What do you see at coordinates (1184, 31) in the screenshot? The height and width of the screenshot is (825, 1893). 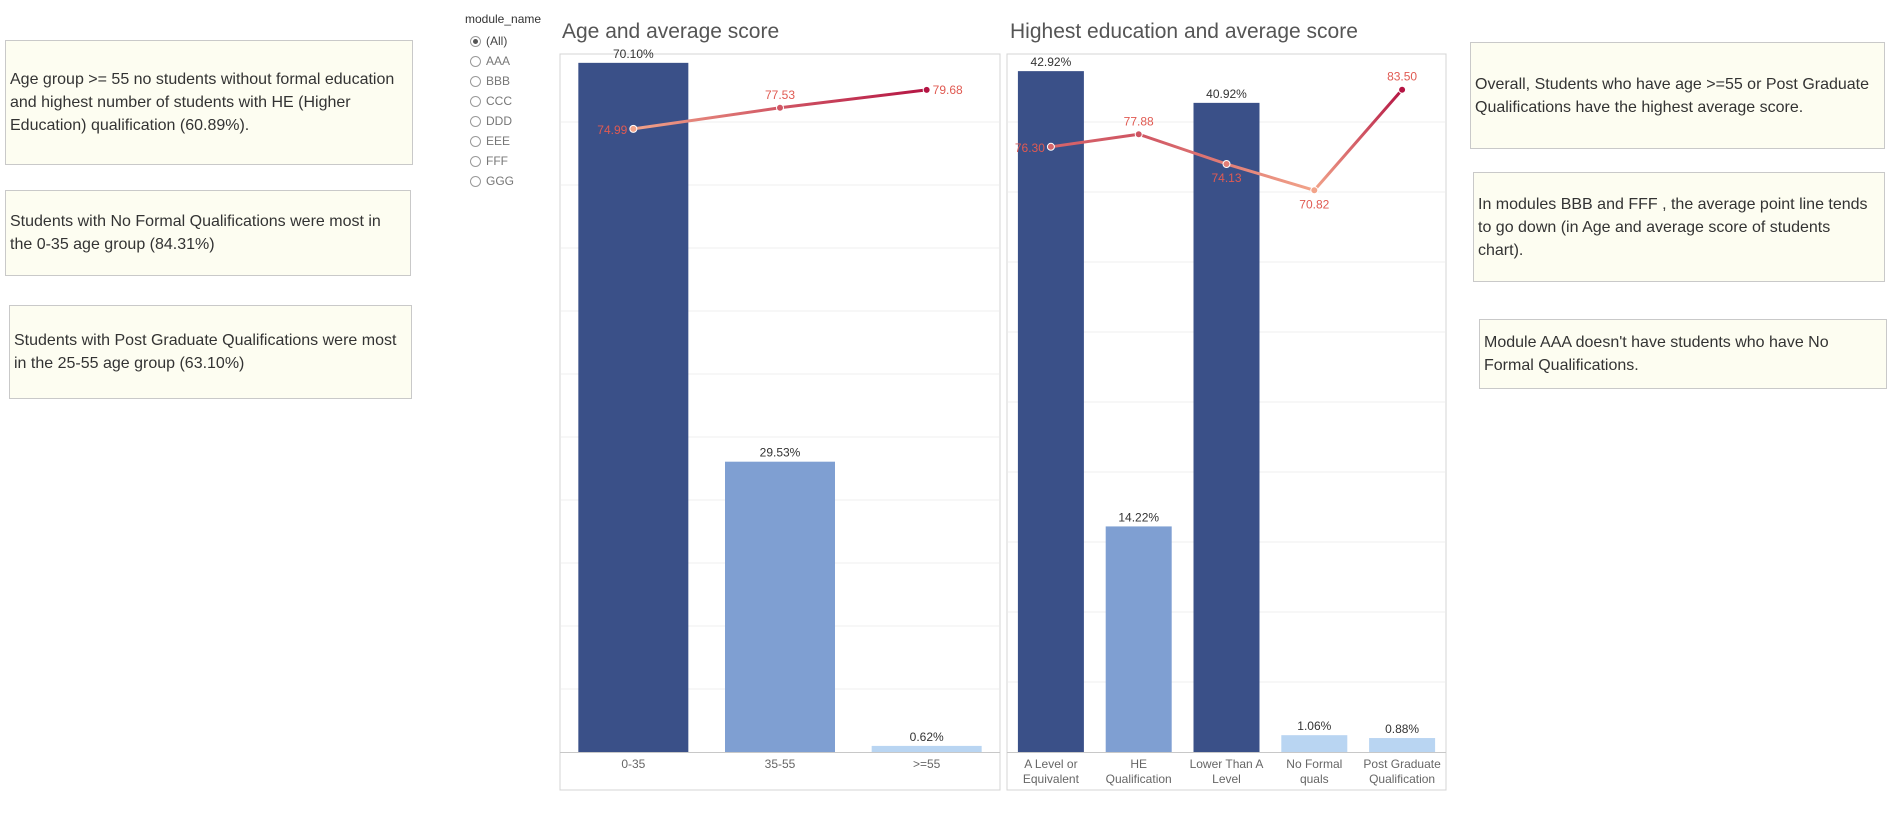 I see `chart-title-education: Highest education and average score` at bounding box center [1184, 31].